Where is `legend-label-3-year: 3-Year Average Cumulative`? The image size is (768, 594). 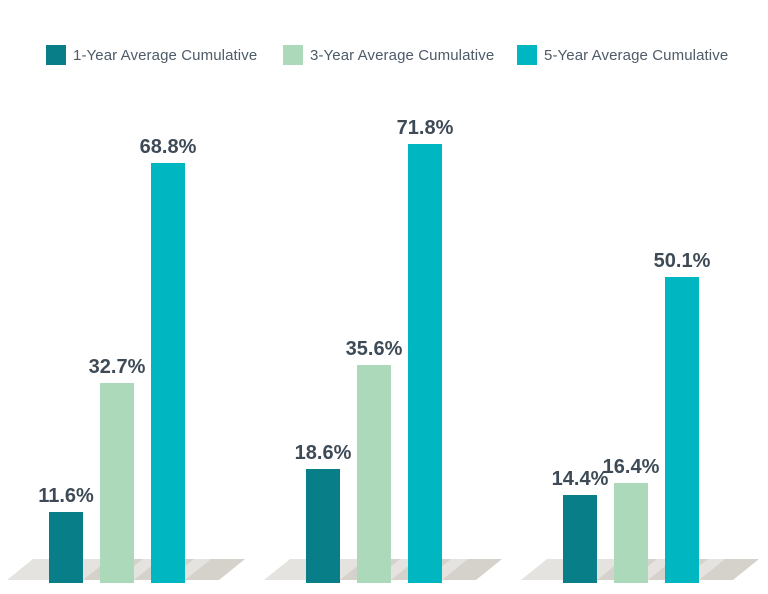
legend-label-3-year: 3-Year Average Cumulative is located at coordinates (402, 55).